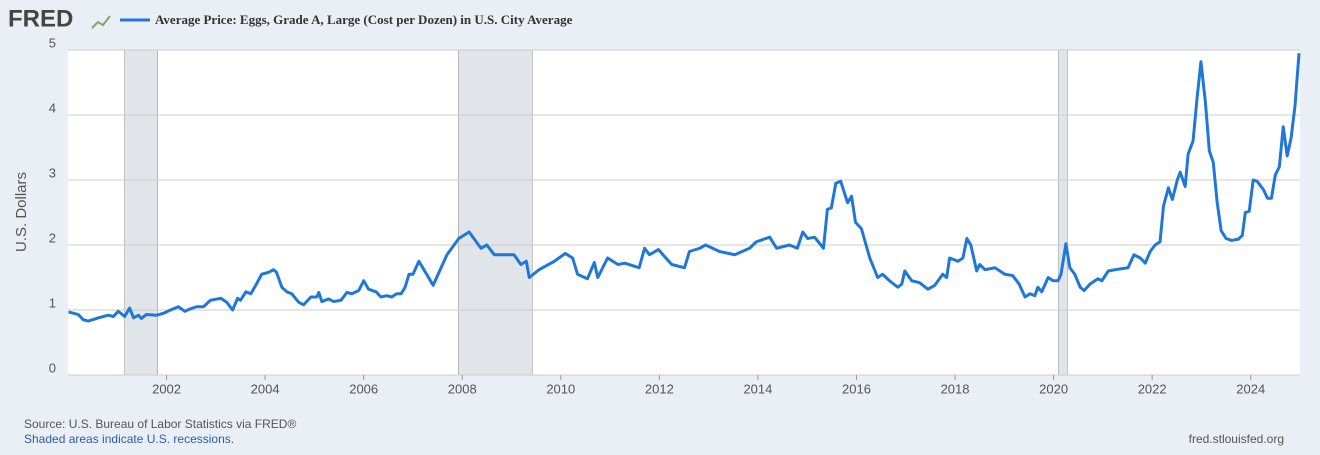  What do you see at coordinates (52, 172) in the screenshot?
I see `y-tick-label: 3` at bounding box center [52, 172].